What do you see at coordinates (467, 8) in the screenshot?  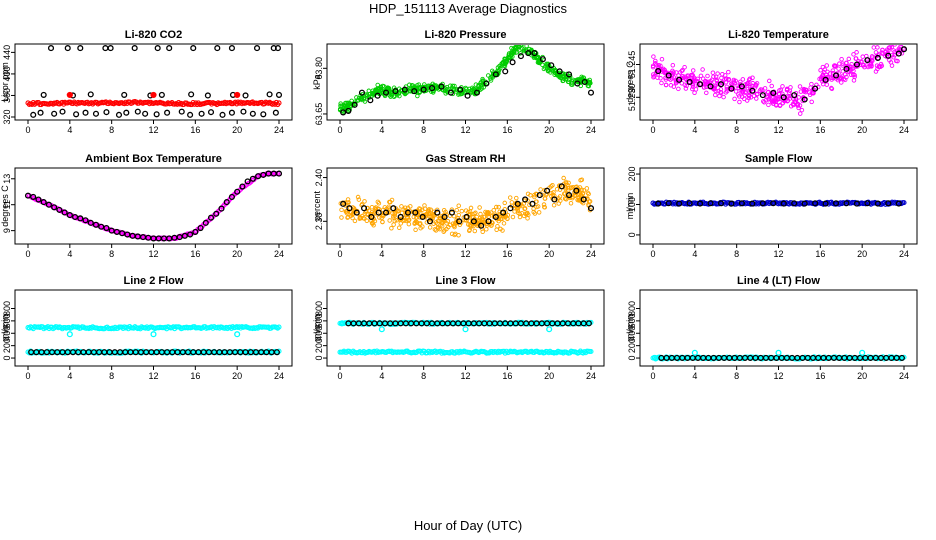 I see `page-title: HDP_151113 Average Diagnostics` at bounding box center [467, 8].